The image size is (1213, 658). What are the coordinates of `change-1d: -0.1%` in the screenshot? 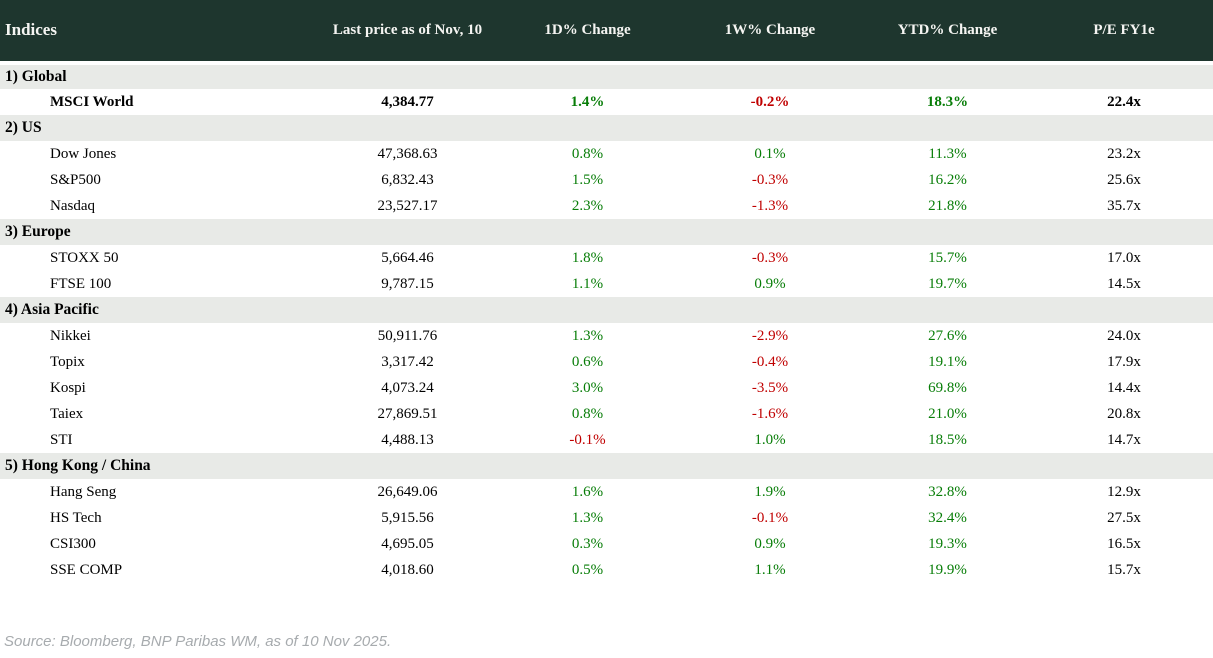 It's located at (587, 439).